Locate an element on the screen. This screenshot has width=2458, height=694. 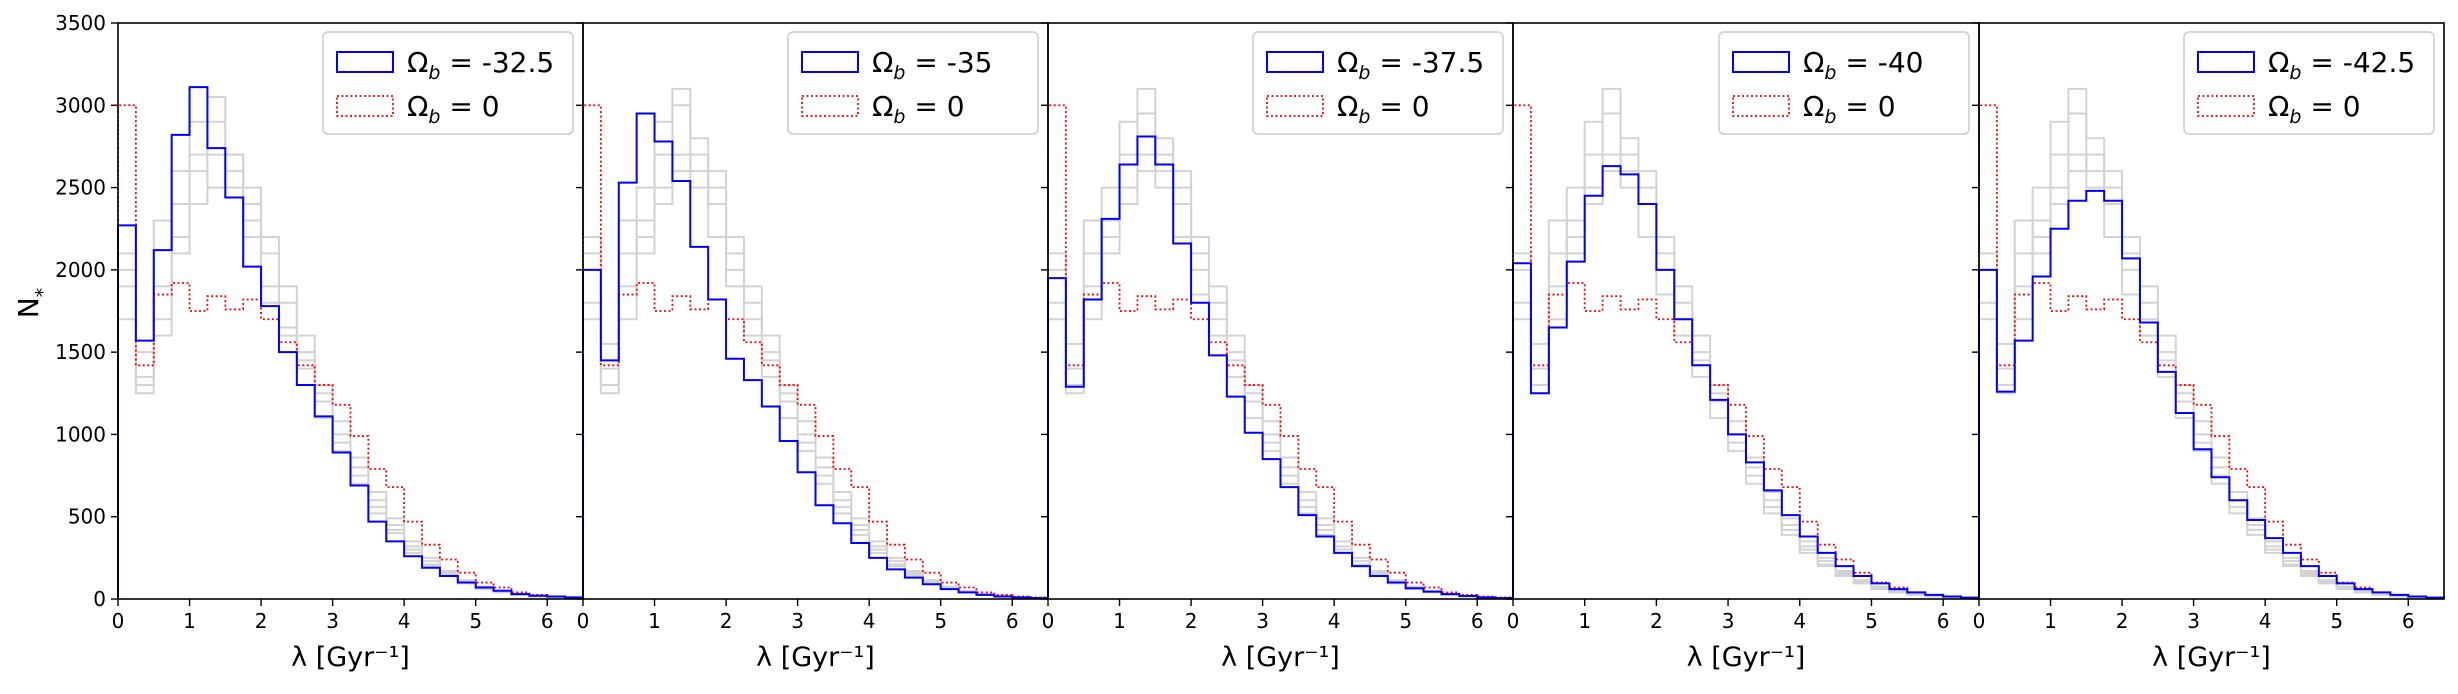
y-axis-label-main: N is located at coordinates (28, 307).